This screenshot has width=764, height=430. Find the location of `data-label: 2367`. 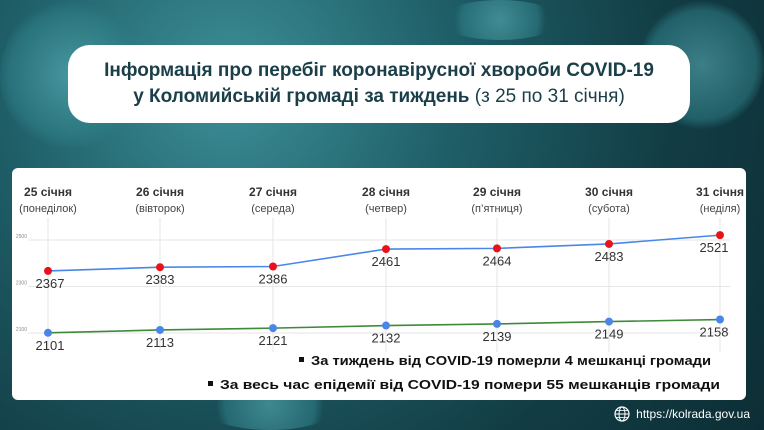

data-label: 2367 is located at coordinates (50, 283).